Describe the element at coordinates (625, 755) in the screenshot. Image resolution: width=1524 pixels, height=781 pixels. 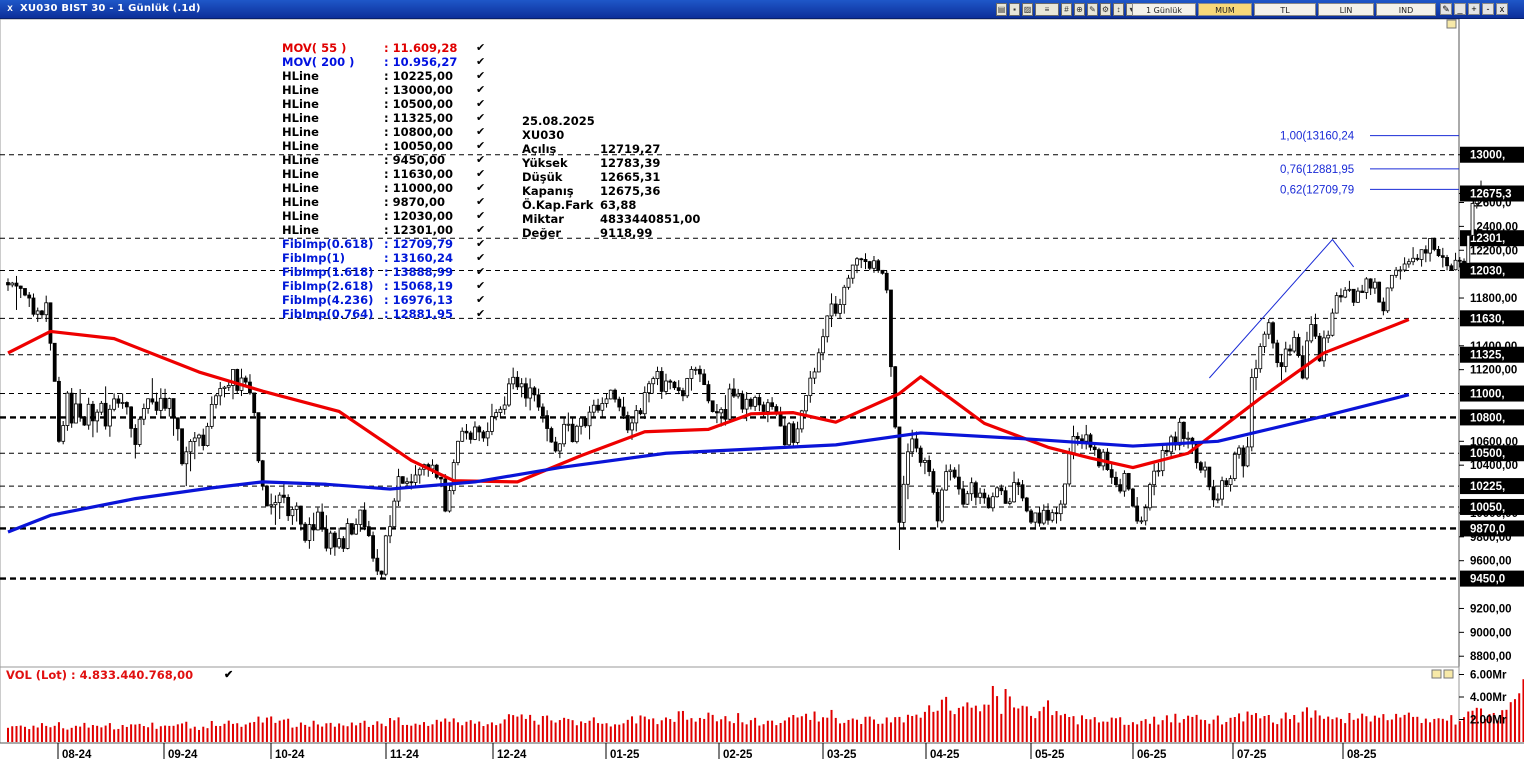
I see `x-tick-label: 01-25` at that location.